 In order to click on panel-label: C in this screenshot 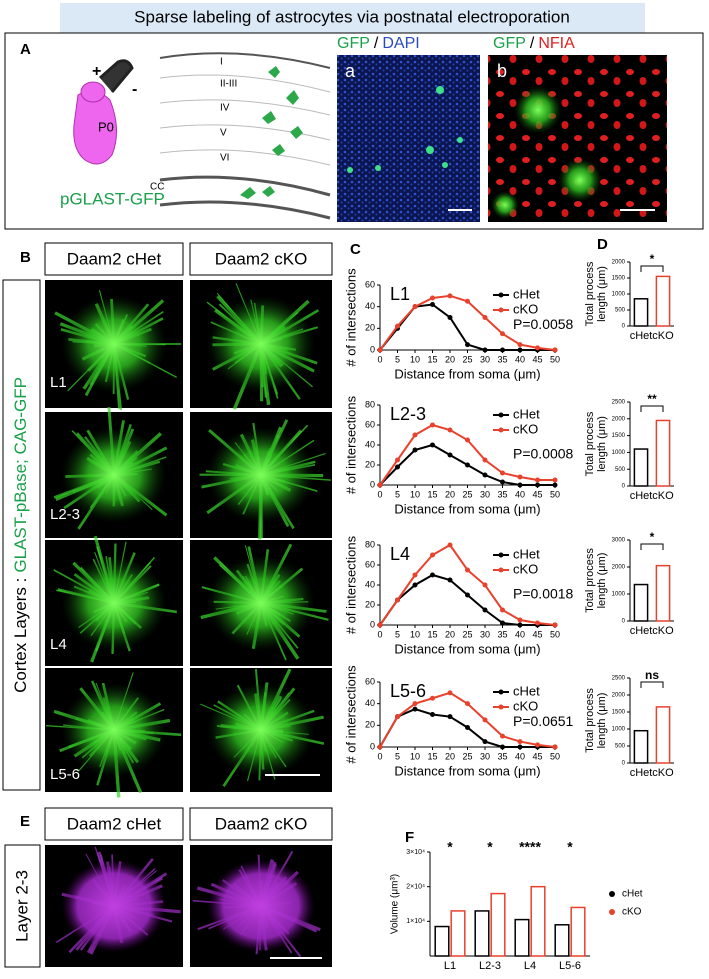, I will do `click(355, 249)`.